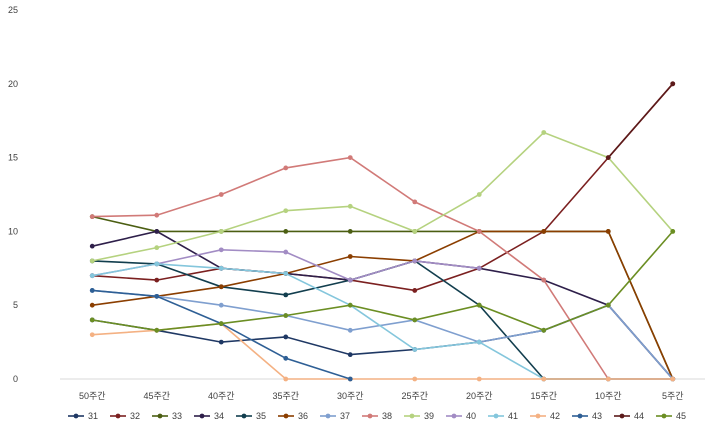 Image resolution: width=720 pixels, height=437 pixels. What do you see at coordinates (414, 396) in the screenshot?
I see `x-tick-label: 25주간` at bounding box center [414, 396].